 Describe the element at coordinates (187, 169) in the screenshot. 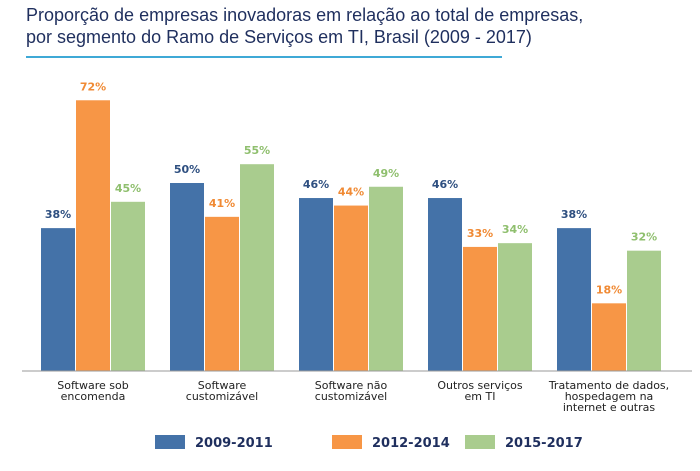

I see `value-label-2-2009-2011: 50%` at that location.